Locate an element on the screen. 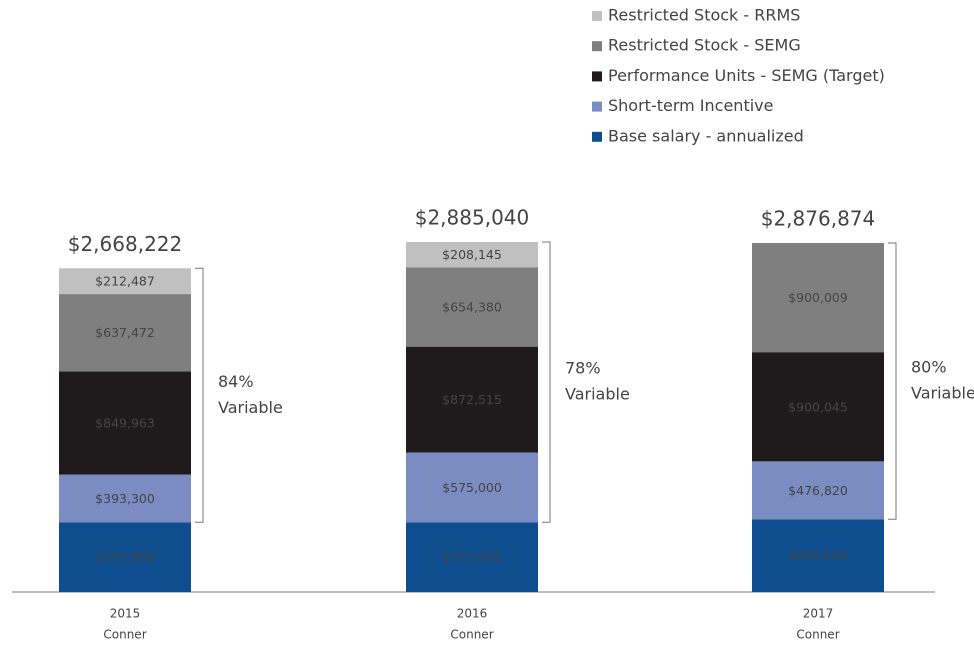  value-label: $476,820 is located at coordinates (818, 490).